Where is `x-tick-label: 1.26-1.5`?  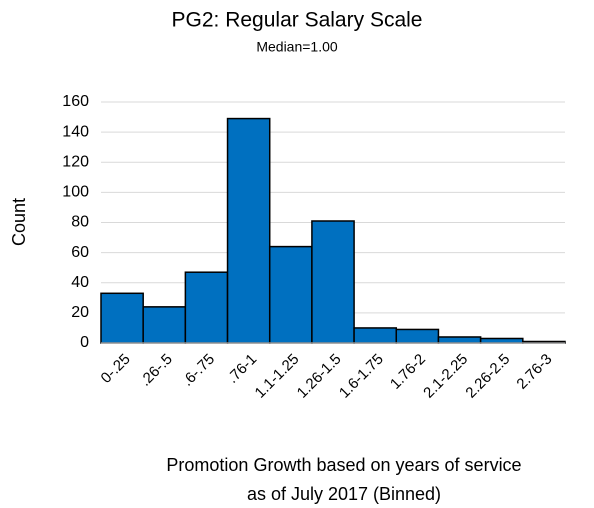 x-tick-label: 1.26-1.5 is located at coordinates (319, 376).